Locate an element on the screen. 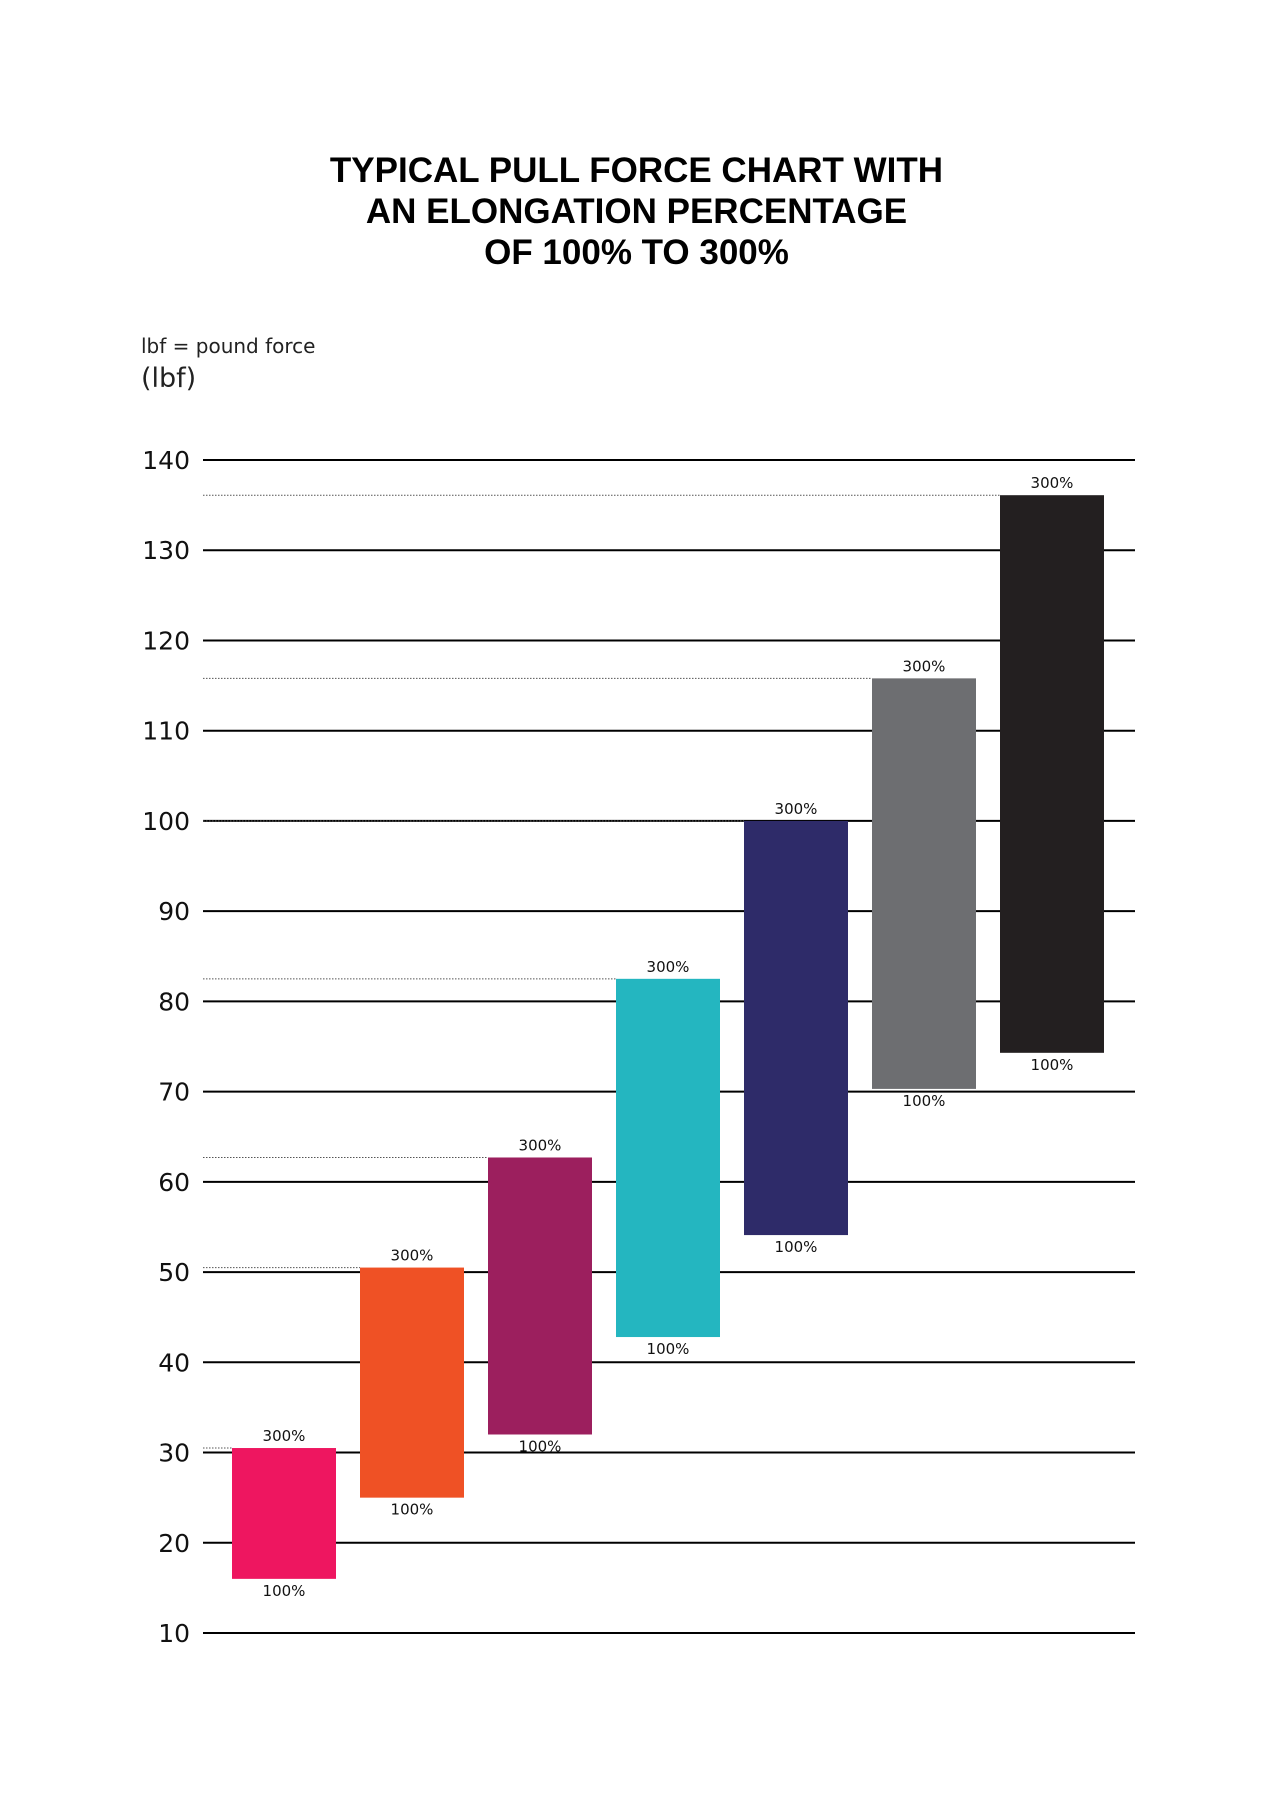 This screenshot has height=1800, width=1273. y-tick-label-30: 30 is located at coordinates (174, 1453).